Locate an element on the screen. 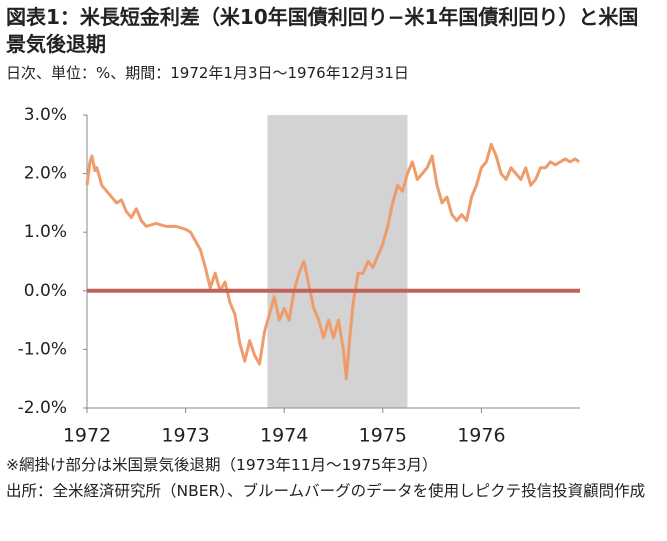 The height and width of the screenshot is (541, 667). y-tick-label: 0.0% is located at coordinates (45, 291).